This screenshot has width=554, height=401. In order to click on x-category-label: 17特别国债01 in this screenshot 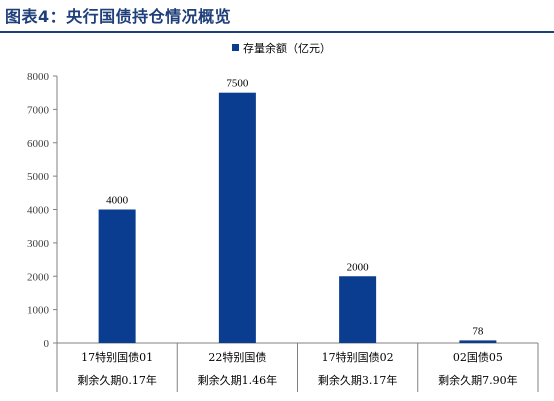, I will do `click(117, 357)`.